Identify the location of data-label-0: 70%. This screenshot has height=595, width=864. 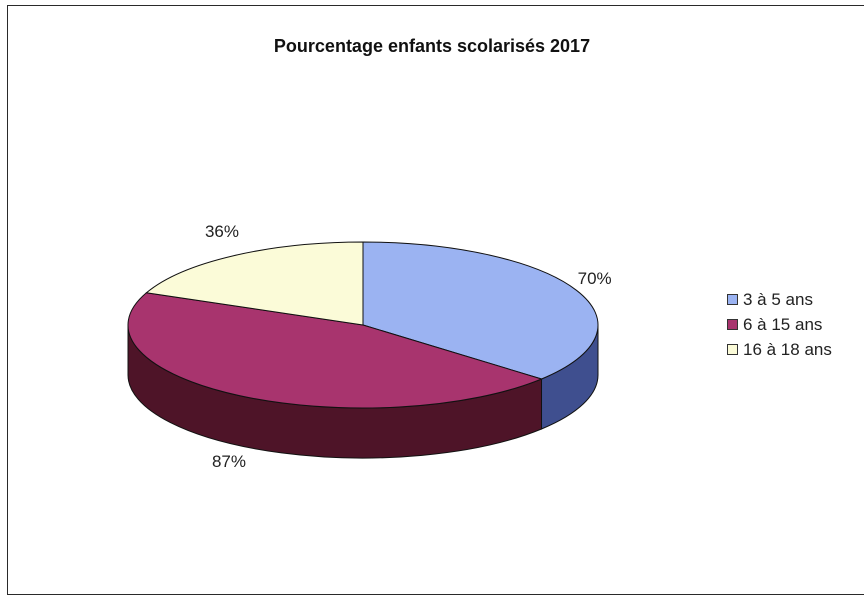
(595, 278).